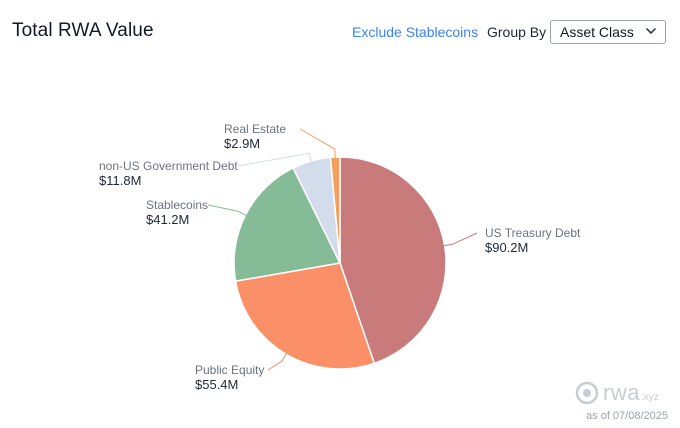  Describe the element at coordinates (168, 166) in the screenshot. I see `slice-label-non-us-government-debt: non-US Government Debt` at that location.